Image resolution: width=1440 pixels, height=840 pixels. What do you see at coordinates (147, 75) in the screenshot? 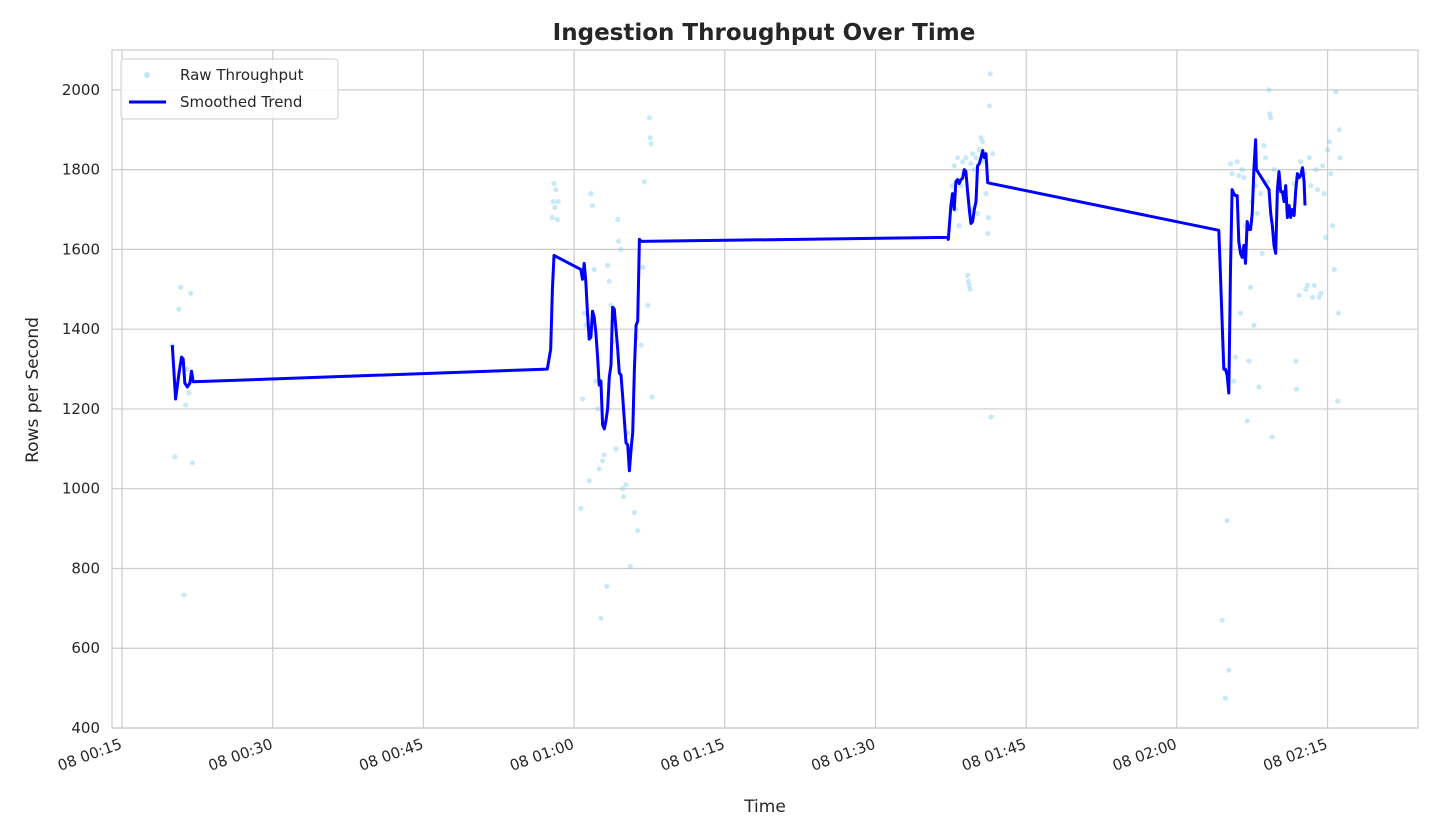
I see `legend-marker-raw-throughput` at bounding box center [147, 75].